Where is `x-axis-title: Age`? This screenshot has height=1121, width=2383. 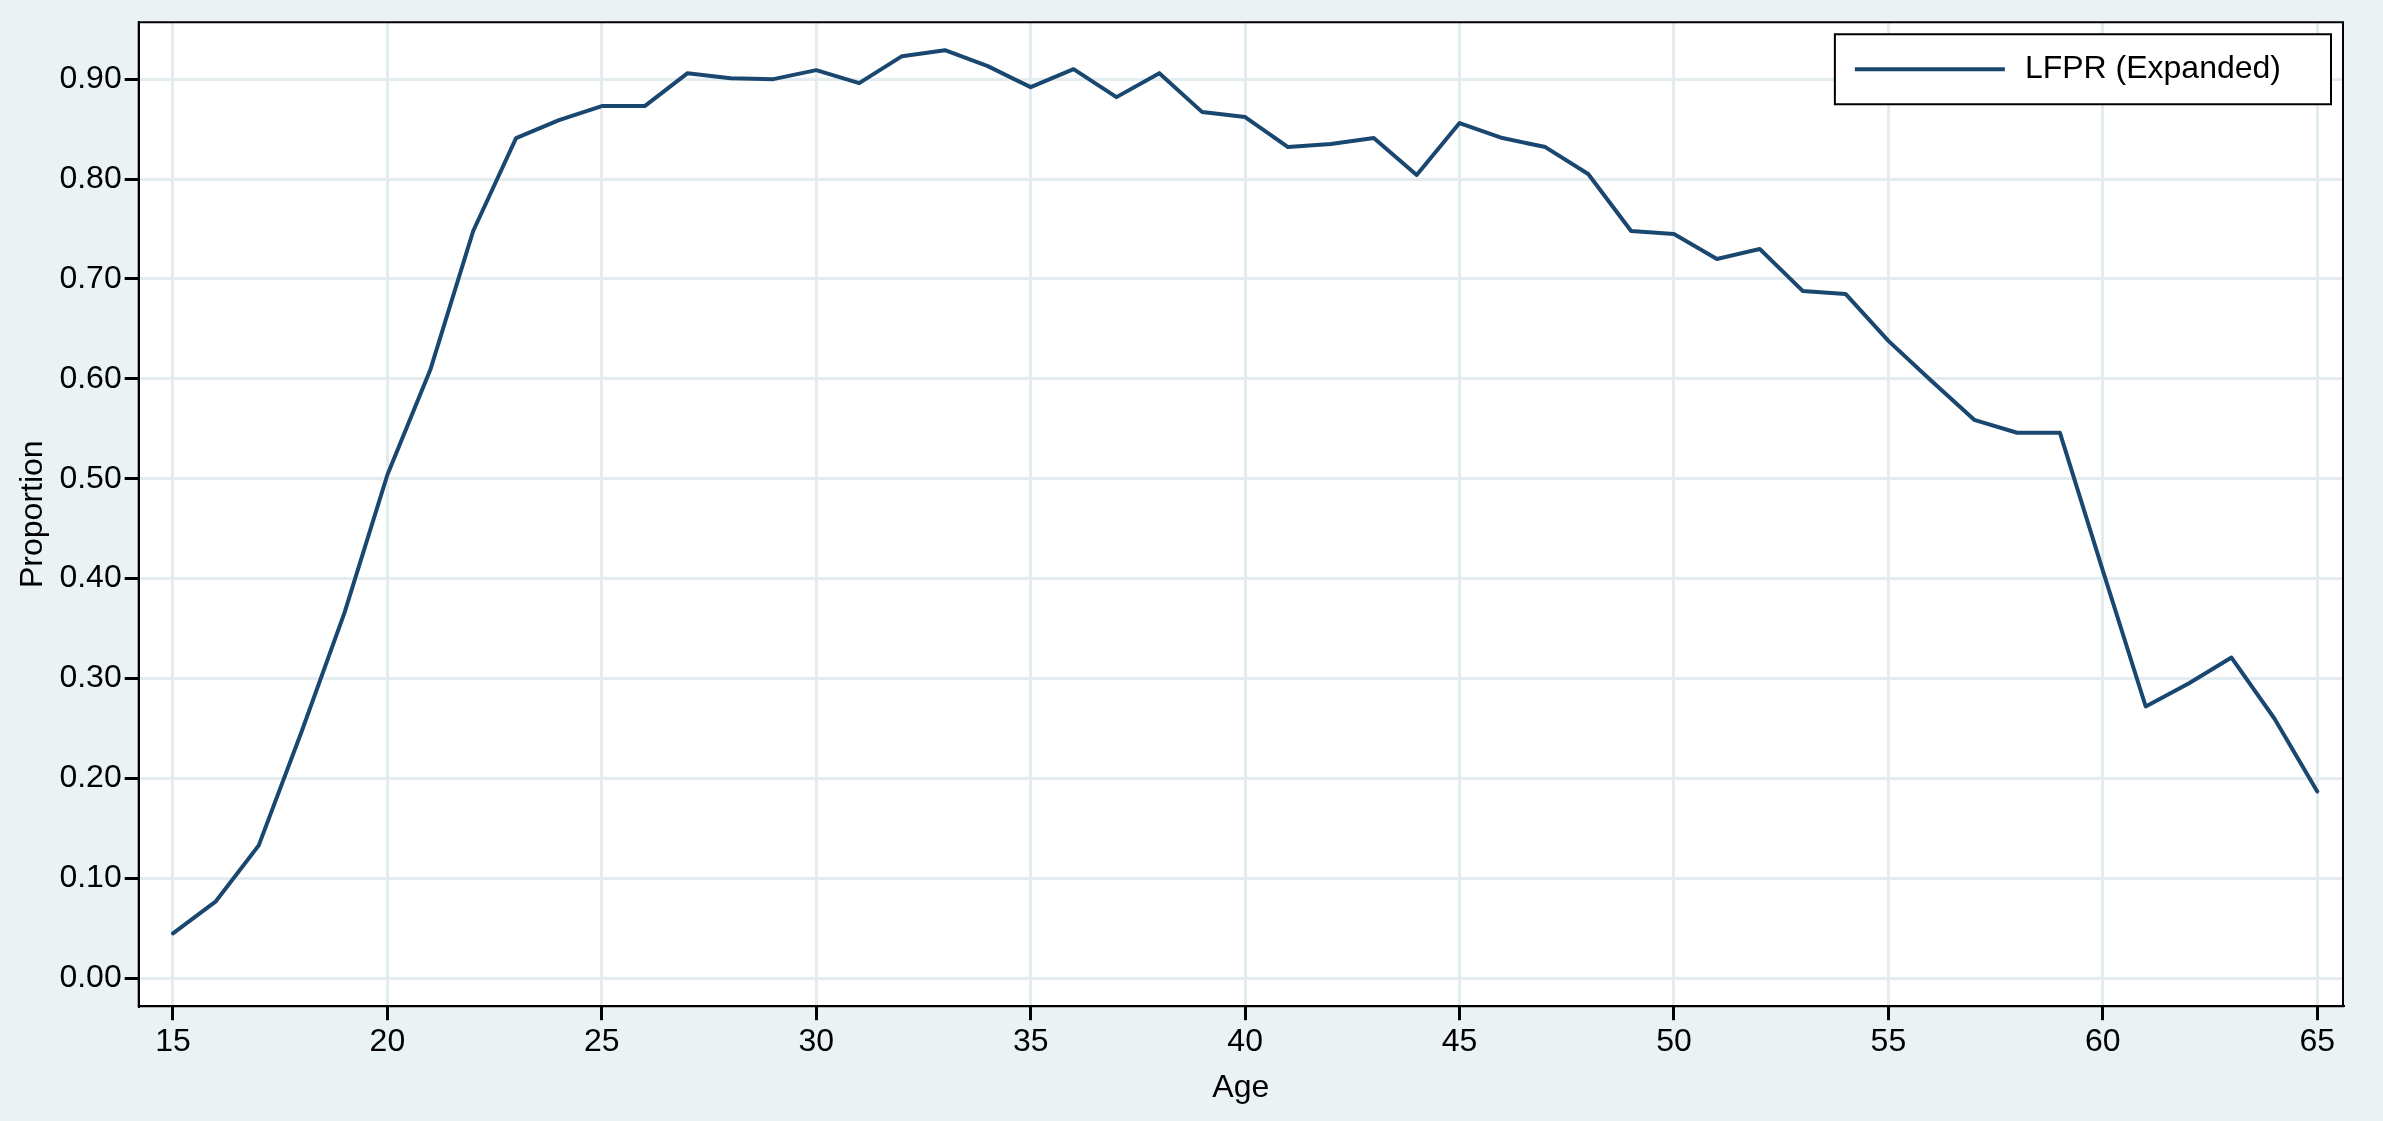 x-axis-title: Age is located at coordinates (1241, 1085).